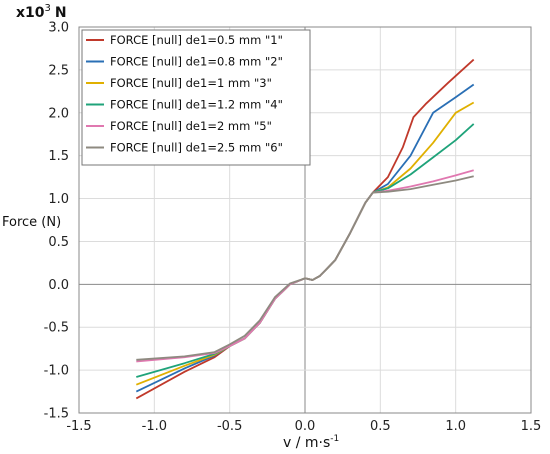  What do you see at coordinates (154, 426) in the screenshot?
I see `x-tick-label: -1.0` at bounding box center [154, 426].